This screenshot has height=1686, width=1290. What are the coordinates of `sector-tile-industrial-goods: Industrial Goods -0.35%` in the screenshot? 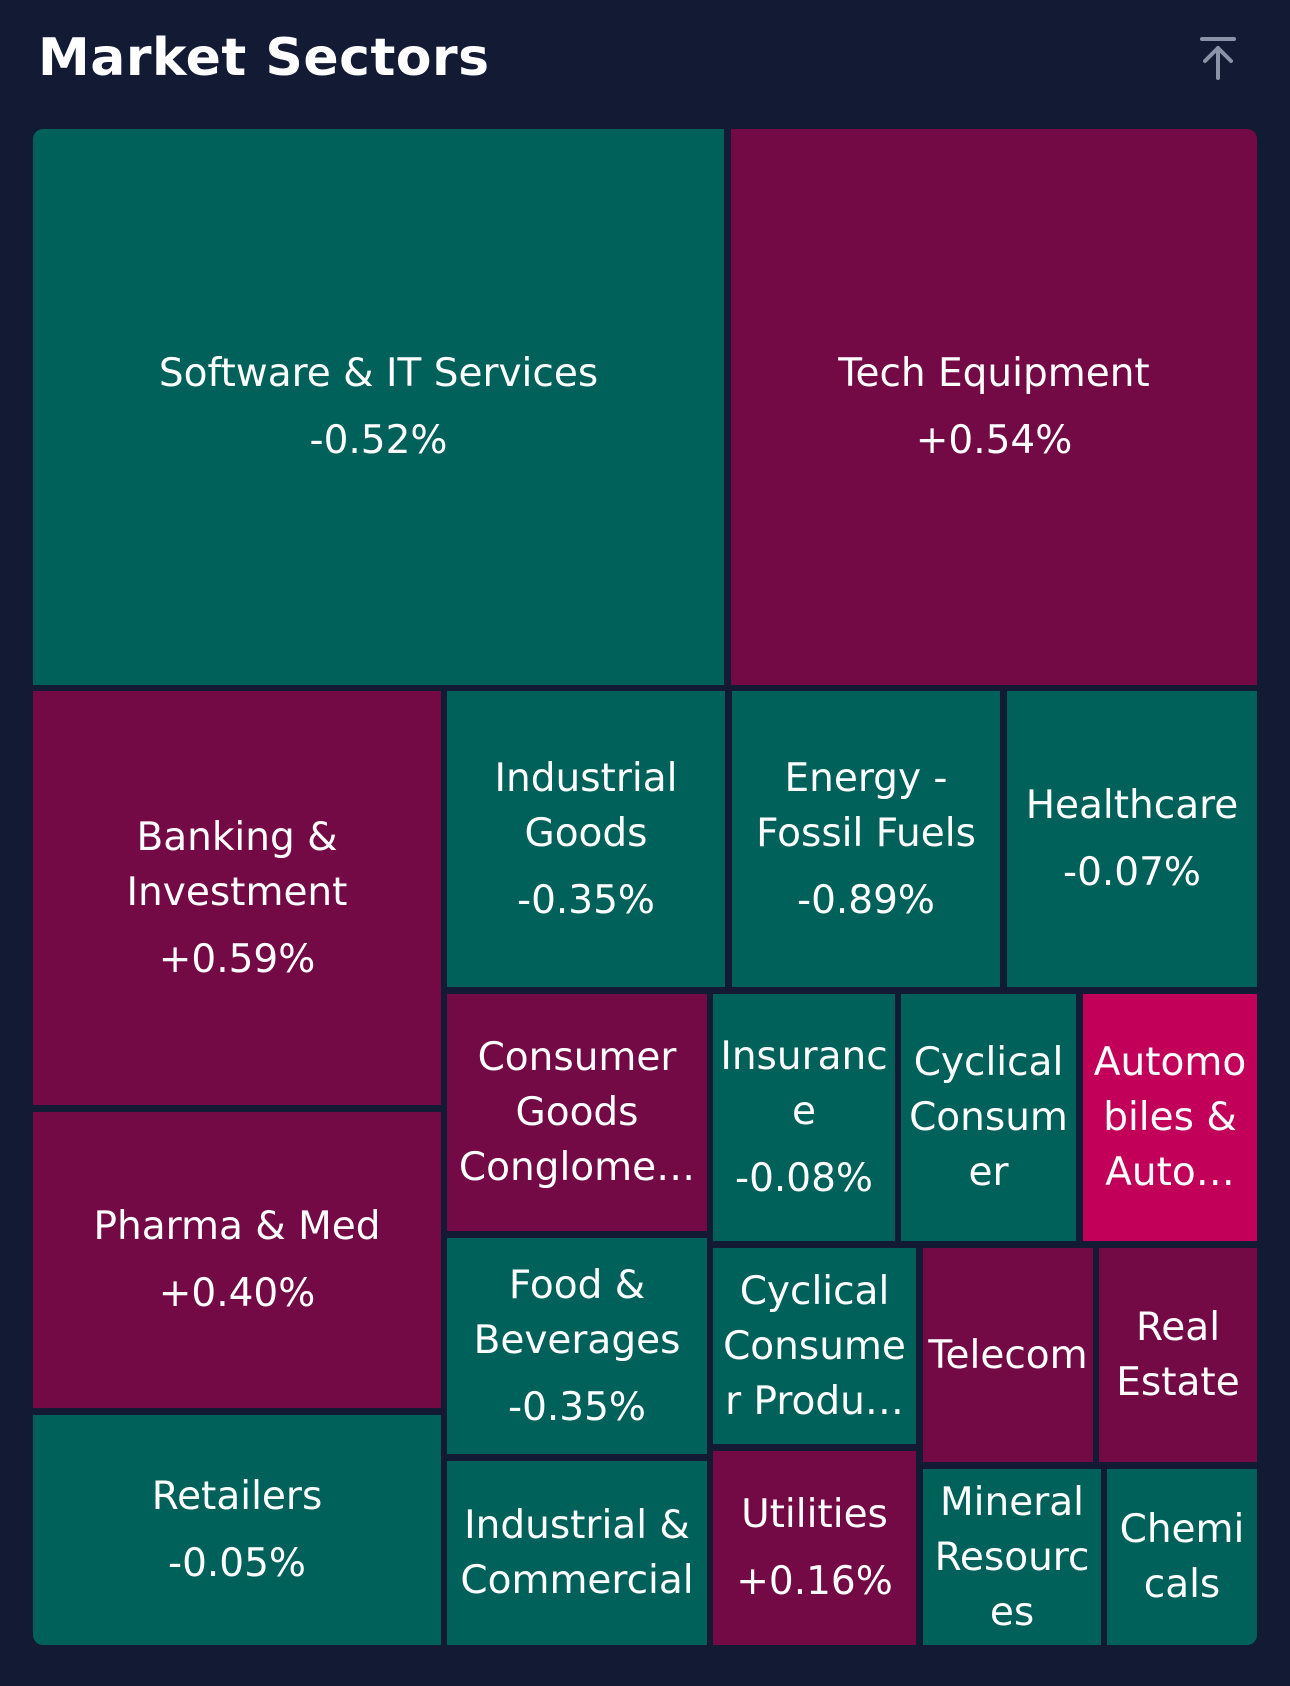 It's located at (586, 839).